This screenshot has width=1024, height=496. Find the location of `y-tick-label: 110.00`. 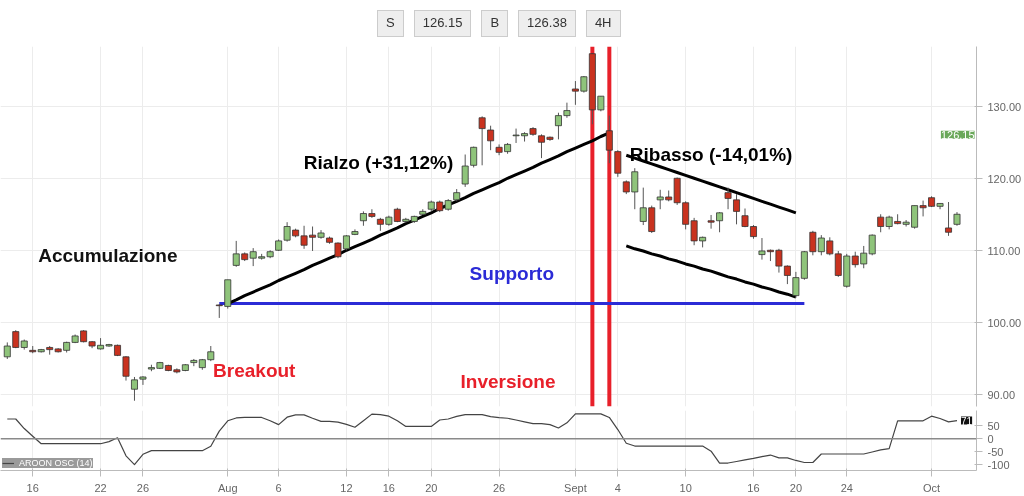

y-tick-label: 110.00 is located at coordinates (1004, 250).